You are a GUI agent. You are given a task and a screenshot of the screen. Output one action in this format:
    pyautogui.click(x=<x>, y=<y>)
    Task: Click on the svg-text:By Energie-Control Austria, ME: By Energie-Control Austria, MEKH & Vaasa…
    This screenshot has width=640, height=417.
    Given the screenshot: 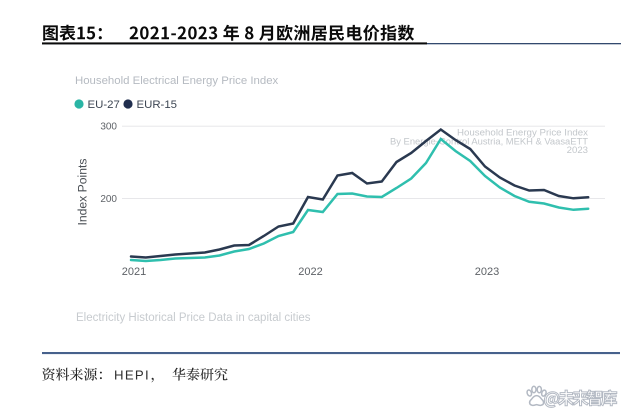 What is the action you would take?
    pyautogui.click(x=489, y=141)
    